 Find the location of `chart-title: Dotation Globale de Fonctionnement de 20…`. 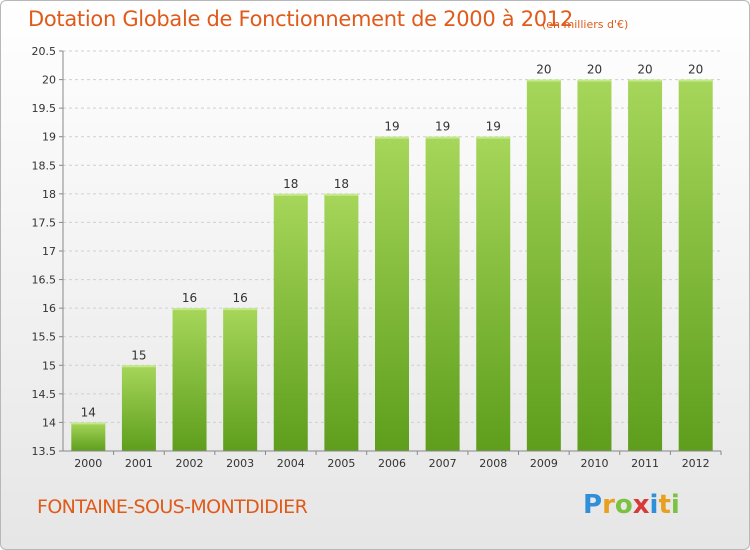

chart-title: Dotation Globale de Fonctionnement de 20… is located at coordinates (300, 19).